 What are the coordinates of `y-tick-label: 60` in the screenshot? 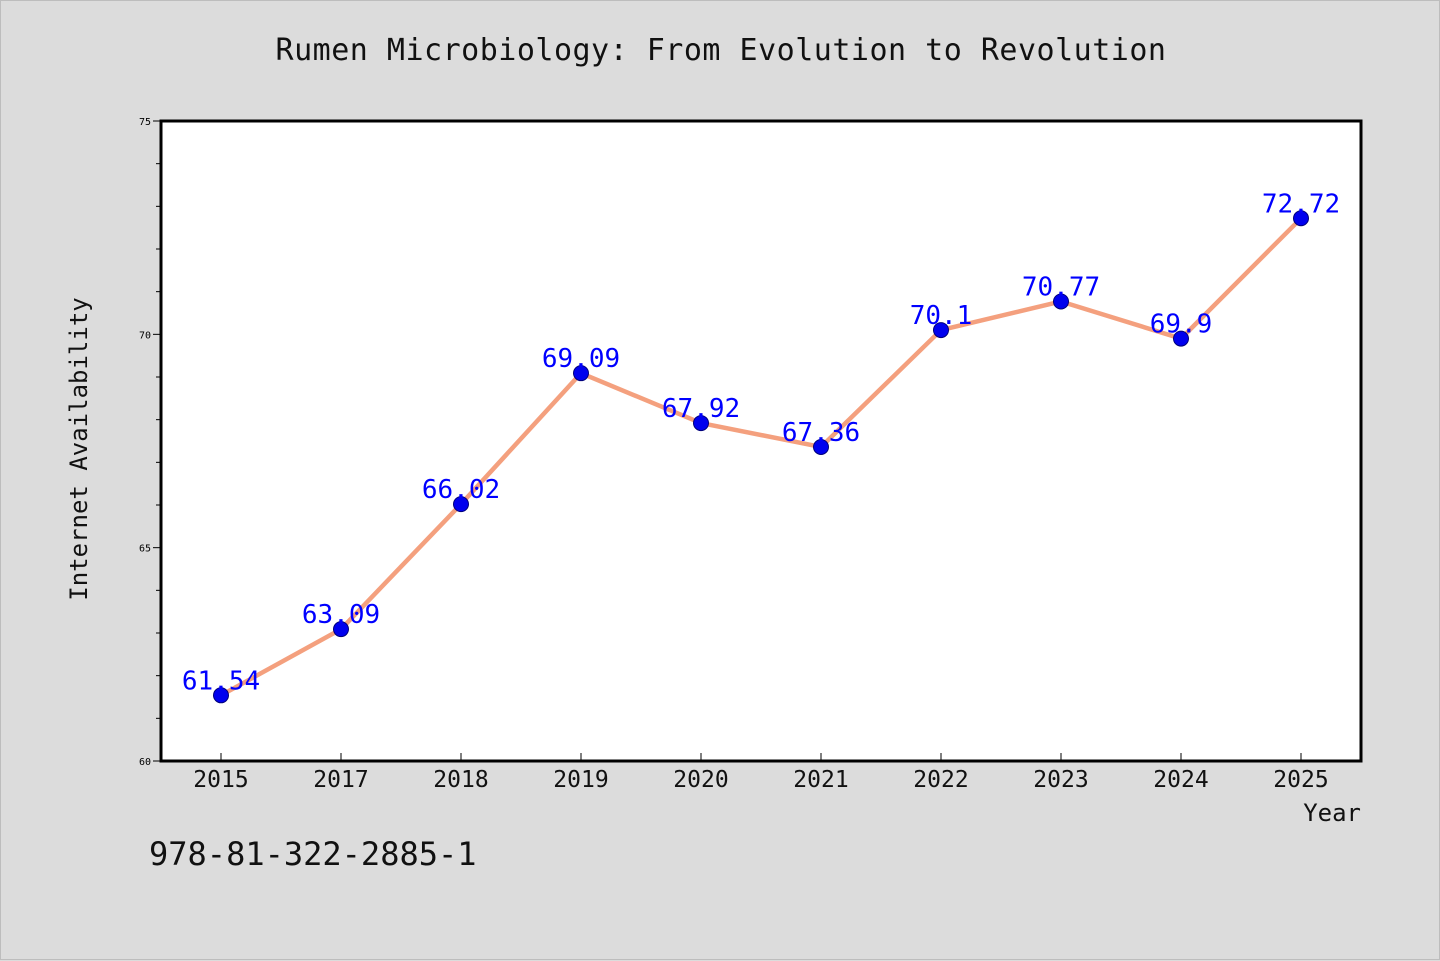 It's located at (145, 762).